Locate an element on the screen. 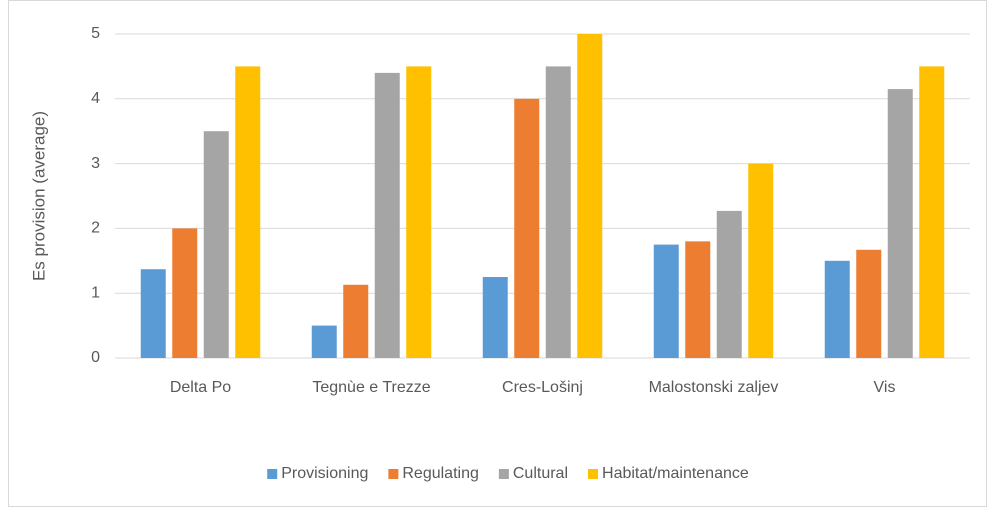 This screenshot has height=508, width=988. x-tick-label: Malostonski zaljev is located at coordinates (713, 387).